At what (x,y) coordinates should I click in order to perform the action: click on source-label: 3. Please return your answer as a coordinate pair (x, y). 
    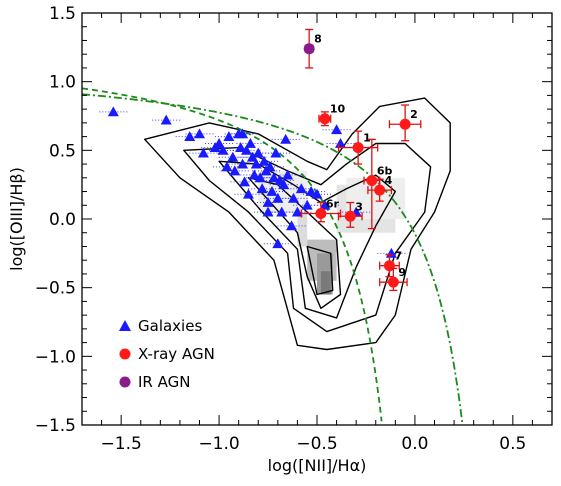
    Looking at the image, I should click on (359, 206).